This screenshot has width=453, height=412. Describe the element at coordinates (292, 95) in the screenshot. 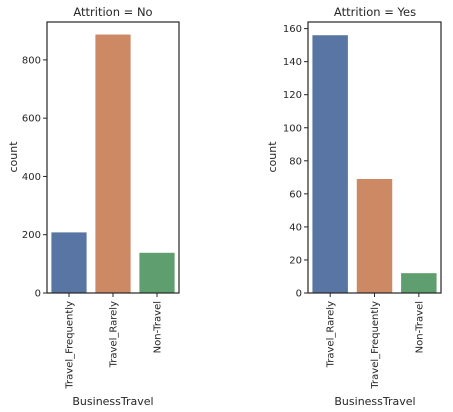

I see `y-tick-label: 120` at that location.